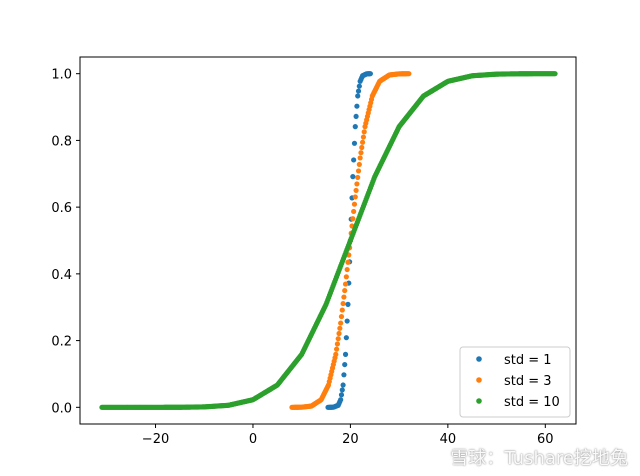 The image size is (640, 476). I want to click on y-tick-label: 0.8, so click(61, 141).